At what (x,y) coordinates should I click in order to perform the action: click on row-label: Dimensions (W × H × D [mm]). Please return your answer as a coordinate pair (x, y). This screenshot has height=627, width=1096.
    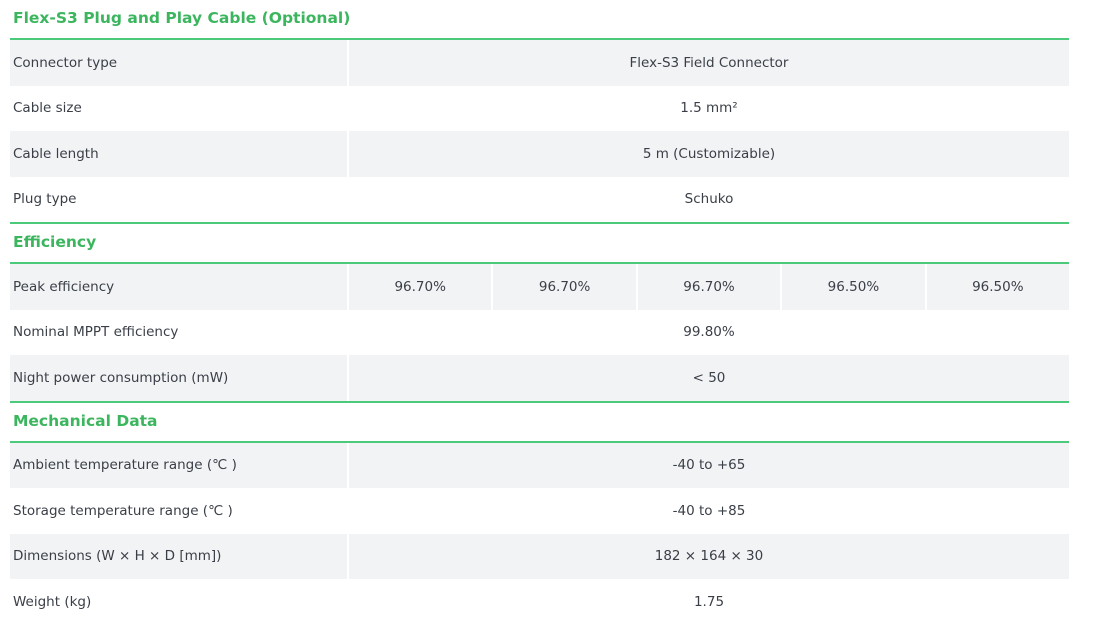
    Looking at the image, I should click on (178, 556).